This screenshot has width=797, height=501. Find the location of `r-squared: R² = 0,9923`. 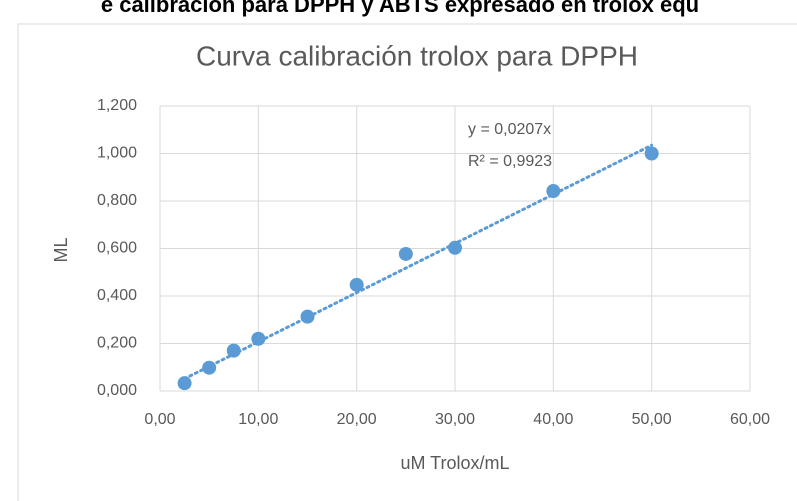

r-squared: R² = 0,9923 is located at coordinates (510, 161).